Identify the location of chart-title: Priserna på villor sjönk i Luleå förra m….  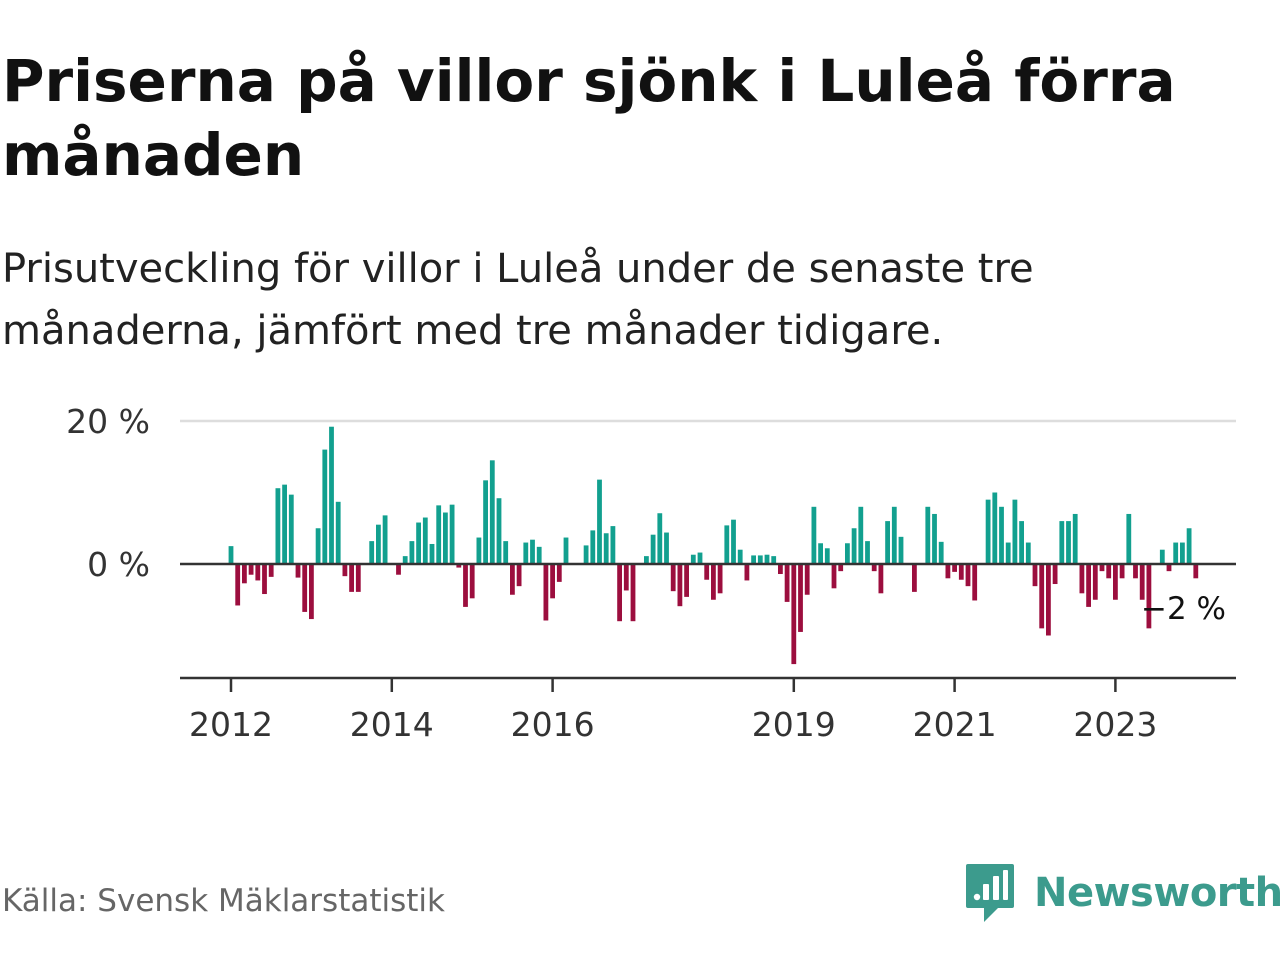
(589, 118).